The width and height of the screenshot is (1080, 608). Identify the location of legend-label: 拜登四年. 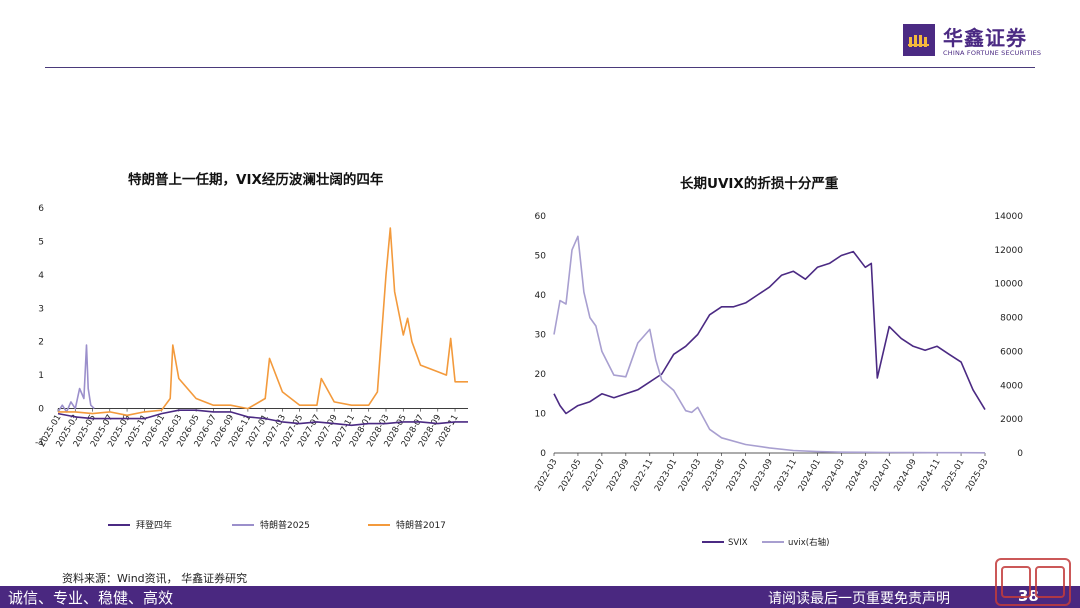
(154, 525).